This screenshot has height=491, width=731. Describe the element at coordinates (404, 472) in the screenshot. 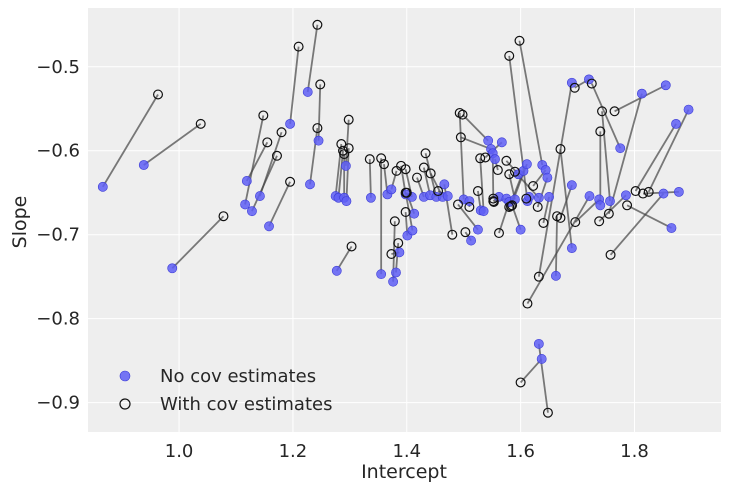

I see `x-axis-label: Intercept` at that location.